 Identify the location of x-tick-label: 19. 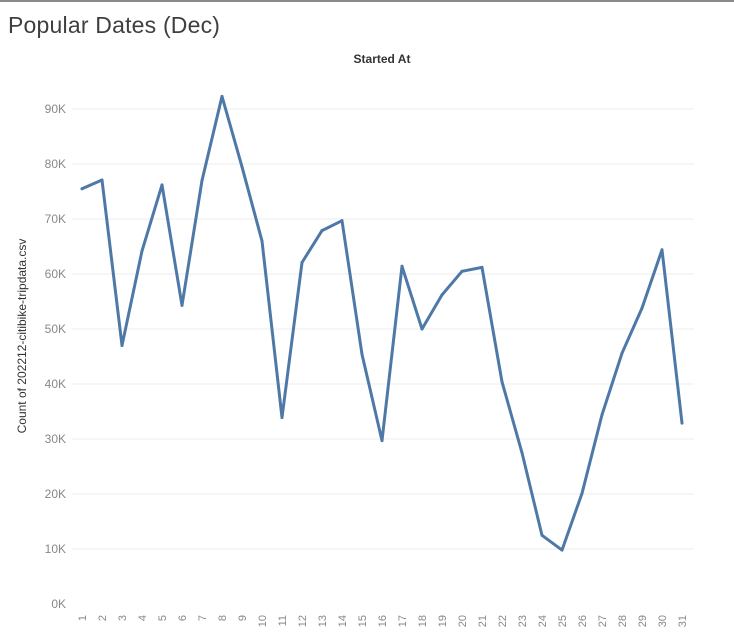
(443, 621).